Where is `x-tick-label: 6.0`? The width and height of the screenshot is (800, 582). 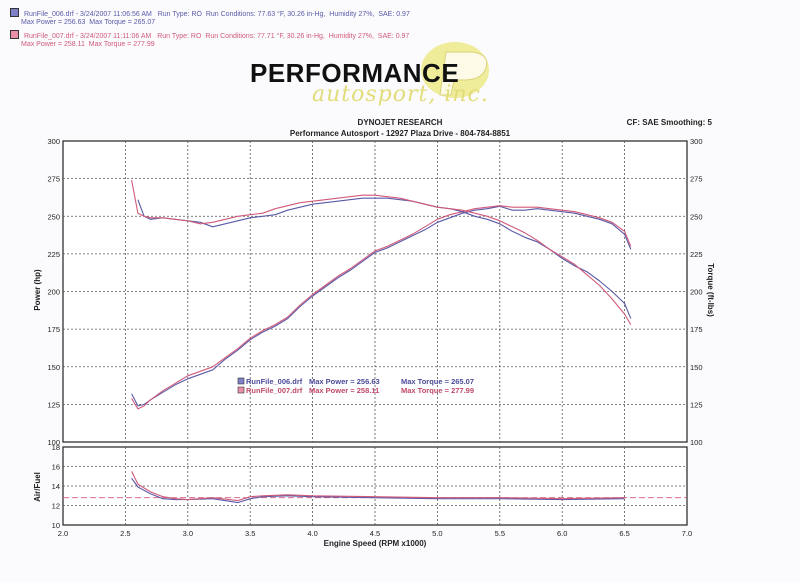
x-tick-label: 6.0 is located at coordinates (562, 533).